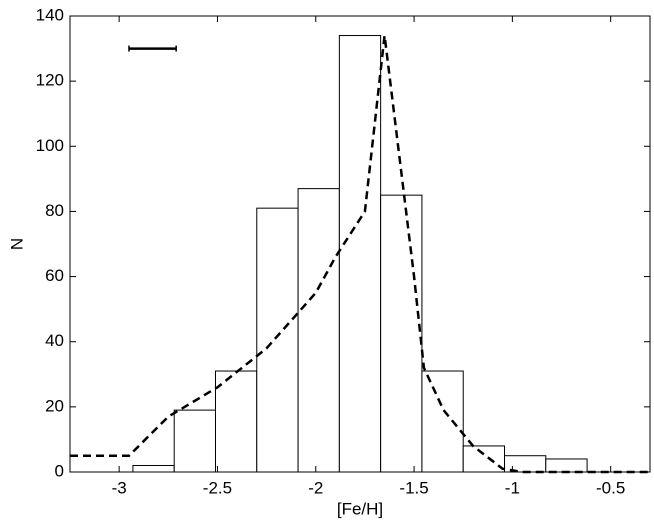 The height and width of the screenshot is (525, 654). Describe the element at coordinates (217, 487) in the screenshot. I see `x-tick-label: -2.5` at that location.